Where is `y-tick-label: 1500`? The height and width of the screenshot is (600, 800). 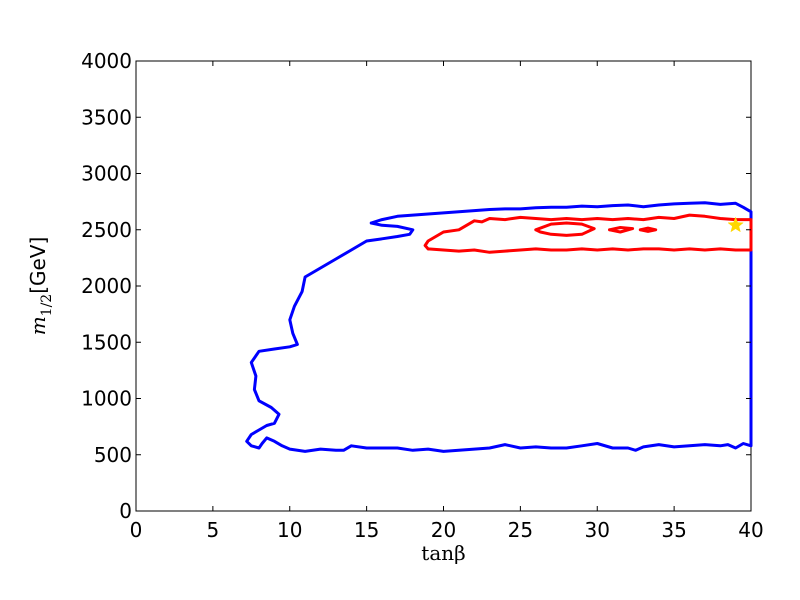
y-tick-label: 1500 is located at coordinates (106, 342).